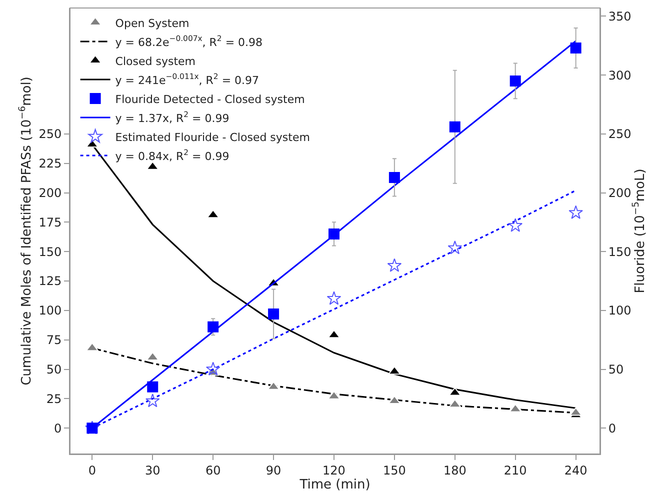 The height and width of the screenshot is (496, 662). I want to click on y-tick-label: 175, so click(50, 222).